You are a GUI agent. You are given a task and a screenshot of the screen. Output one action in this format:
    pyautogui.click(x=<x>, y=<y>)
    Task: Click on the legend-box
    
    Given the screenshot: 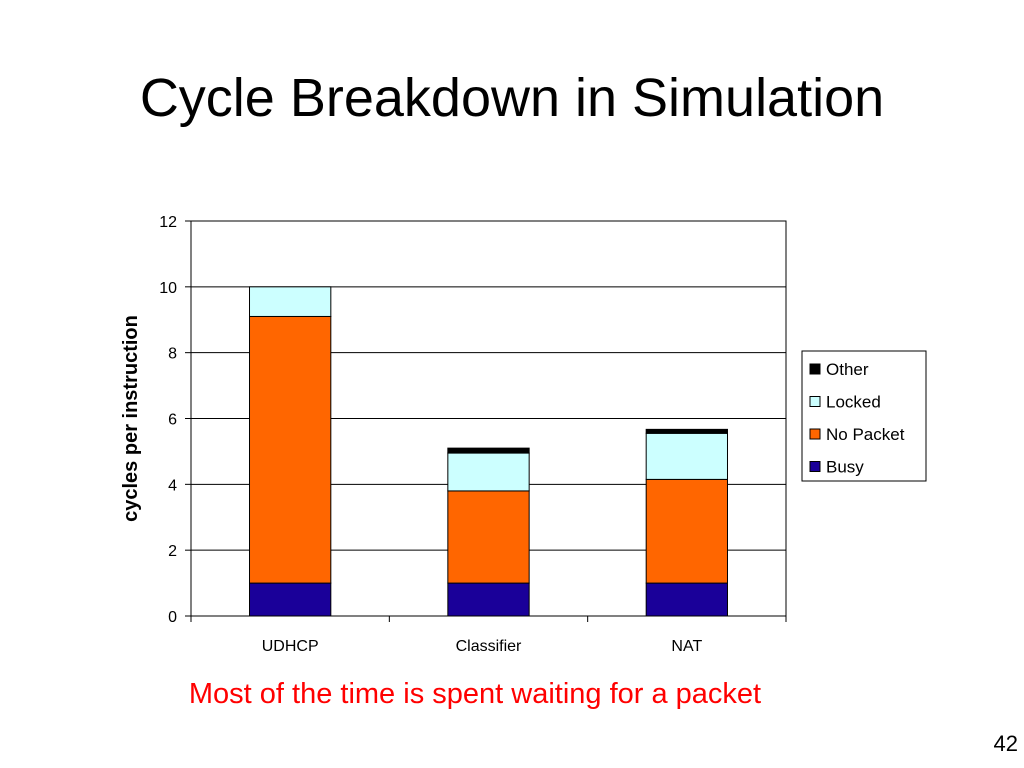 What is the action you would take?
    pyautogui.click(x=864, y=416)
    